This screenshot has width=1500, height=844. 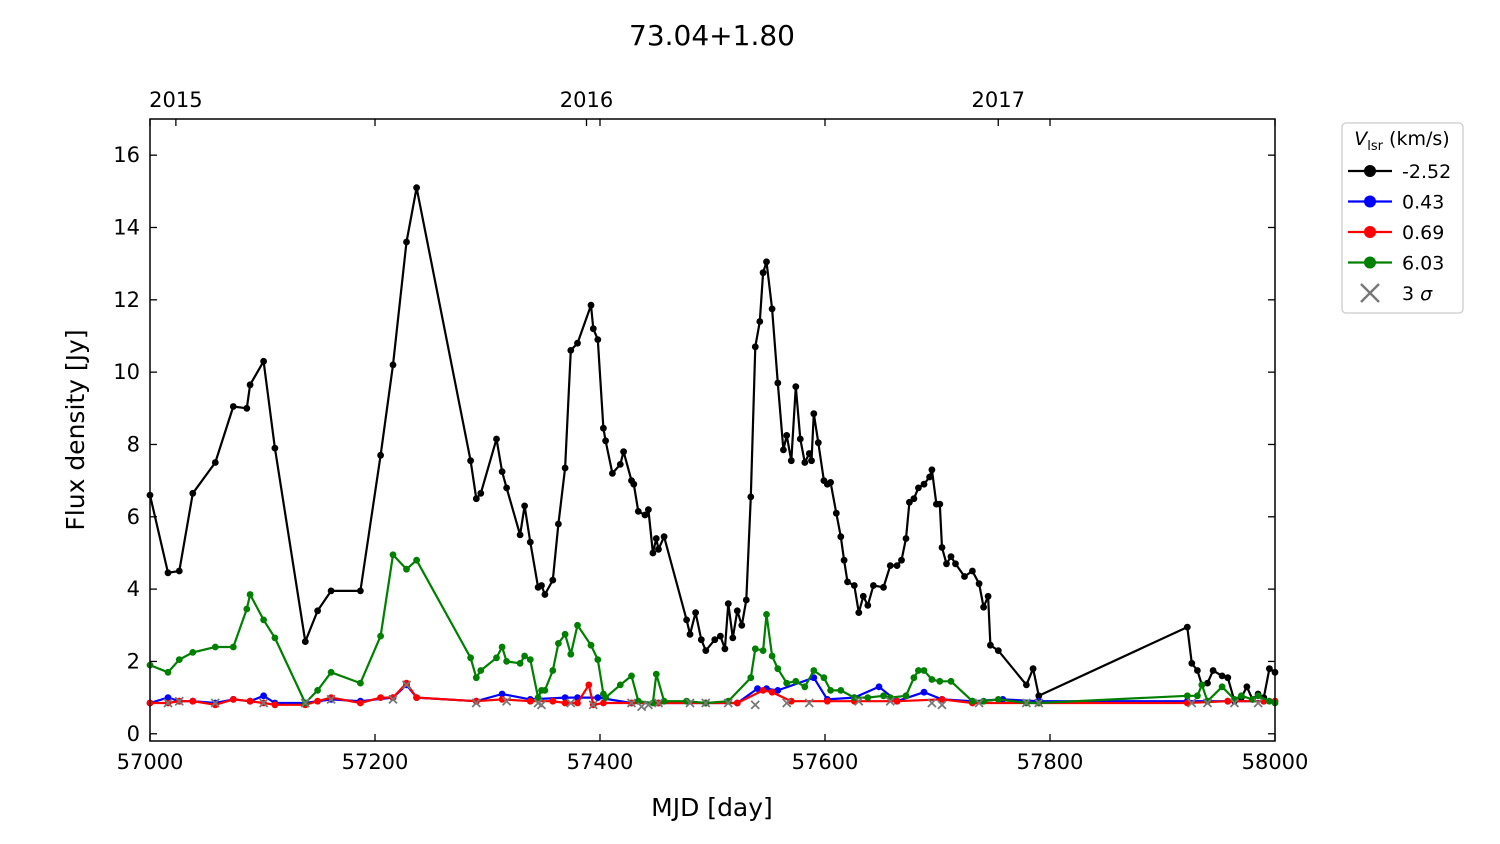 I want to click on y-tick-label: 6, so click(x=133, y=517).